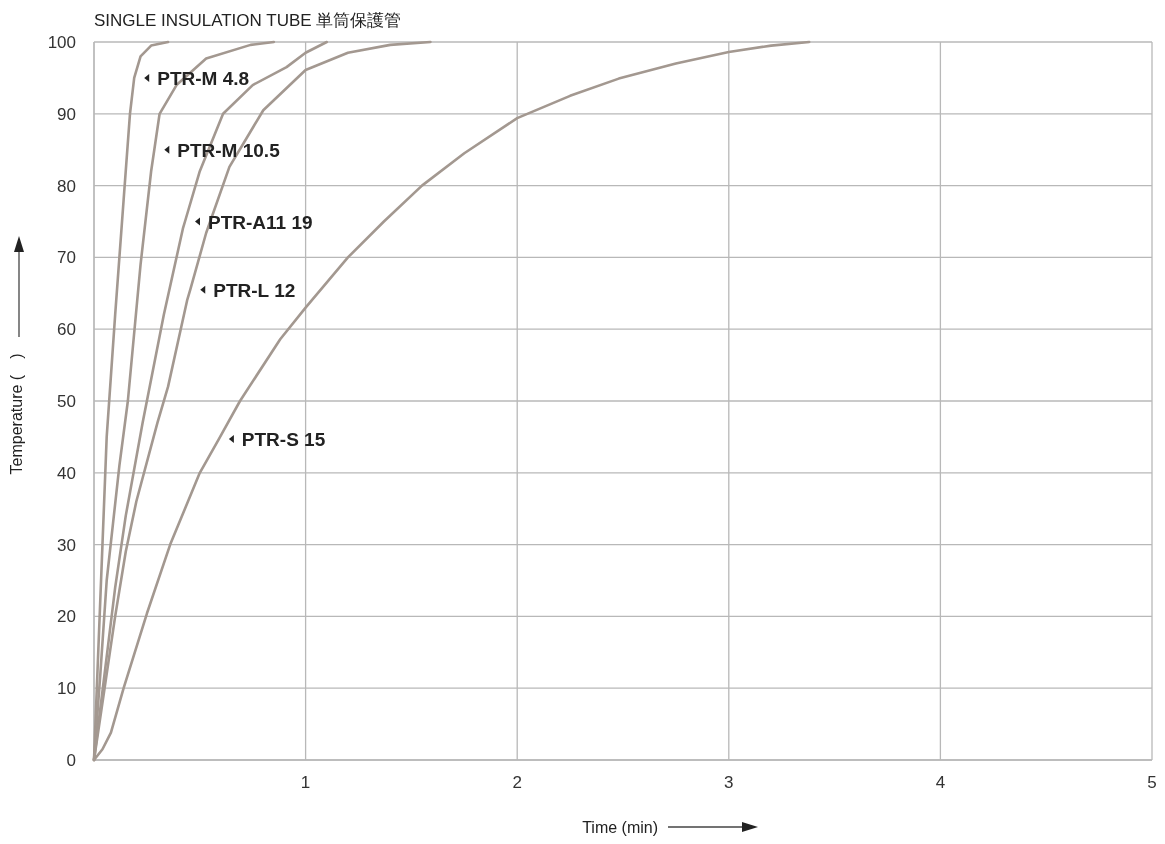 This screenshot has width=1165, height=844. I want to click on y-tick-label: 0, so click(71, 760).